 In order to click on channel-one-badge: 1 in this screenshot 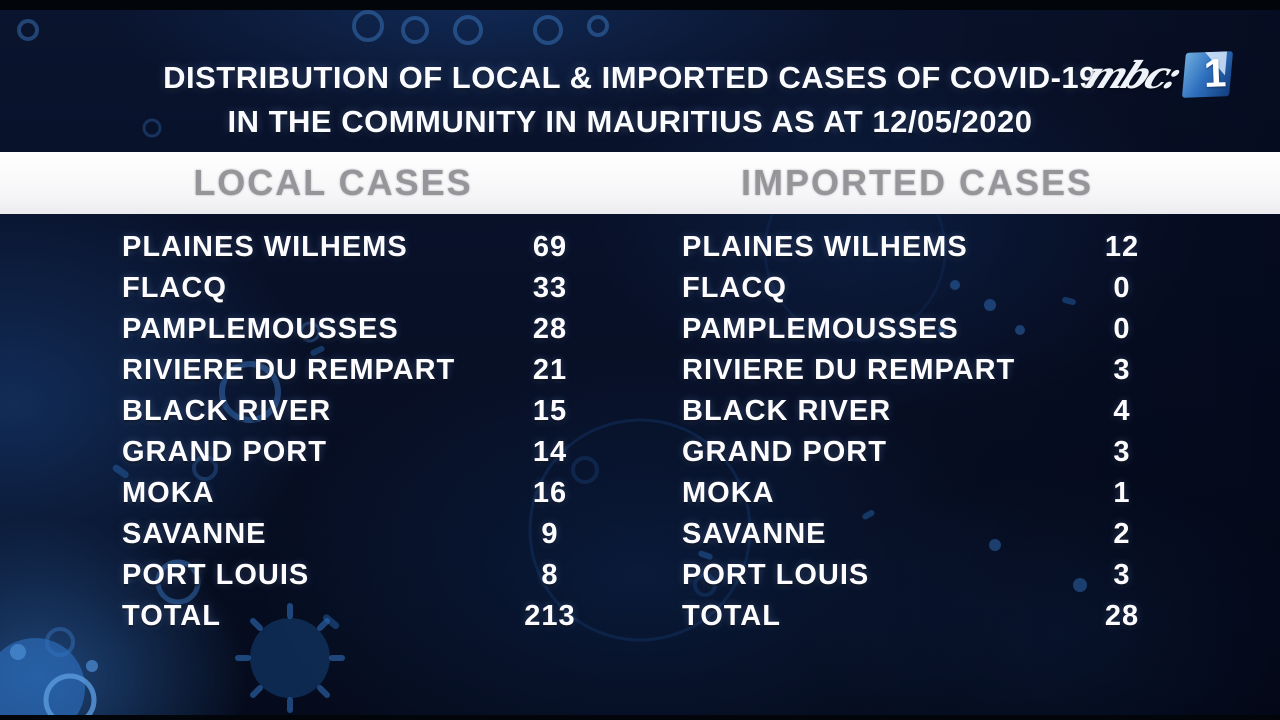, I will do `click(1208, 74)`.